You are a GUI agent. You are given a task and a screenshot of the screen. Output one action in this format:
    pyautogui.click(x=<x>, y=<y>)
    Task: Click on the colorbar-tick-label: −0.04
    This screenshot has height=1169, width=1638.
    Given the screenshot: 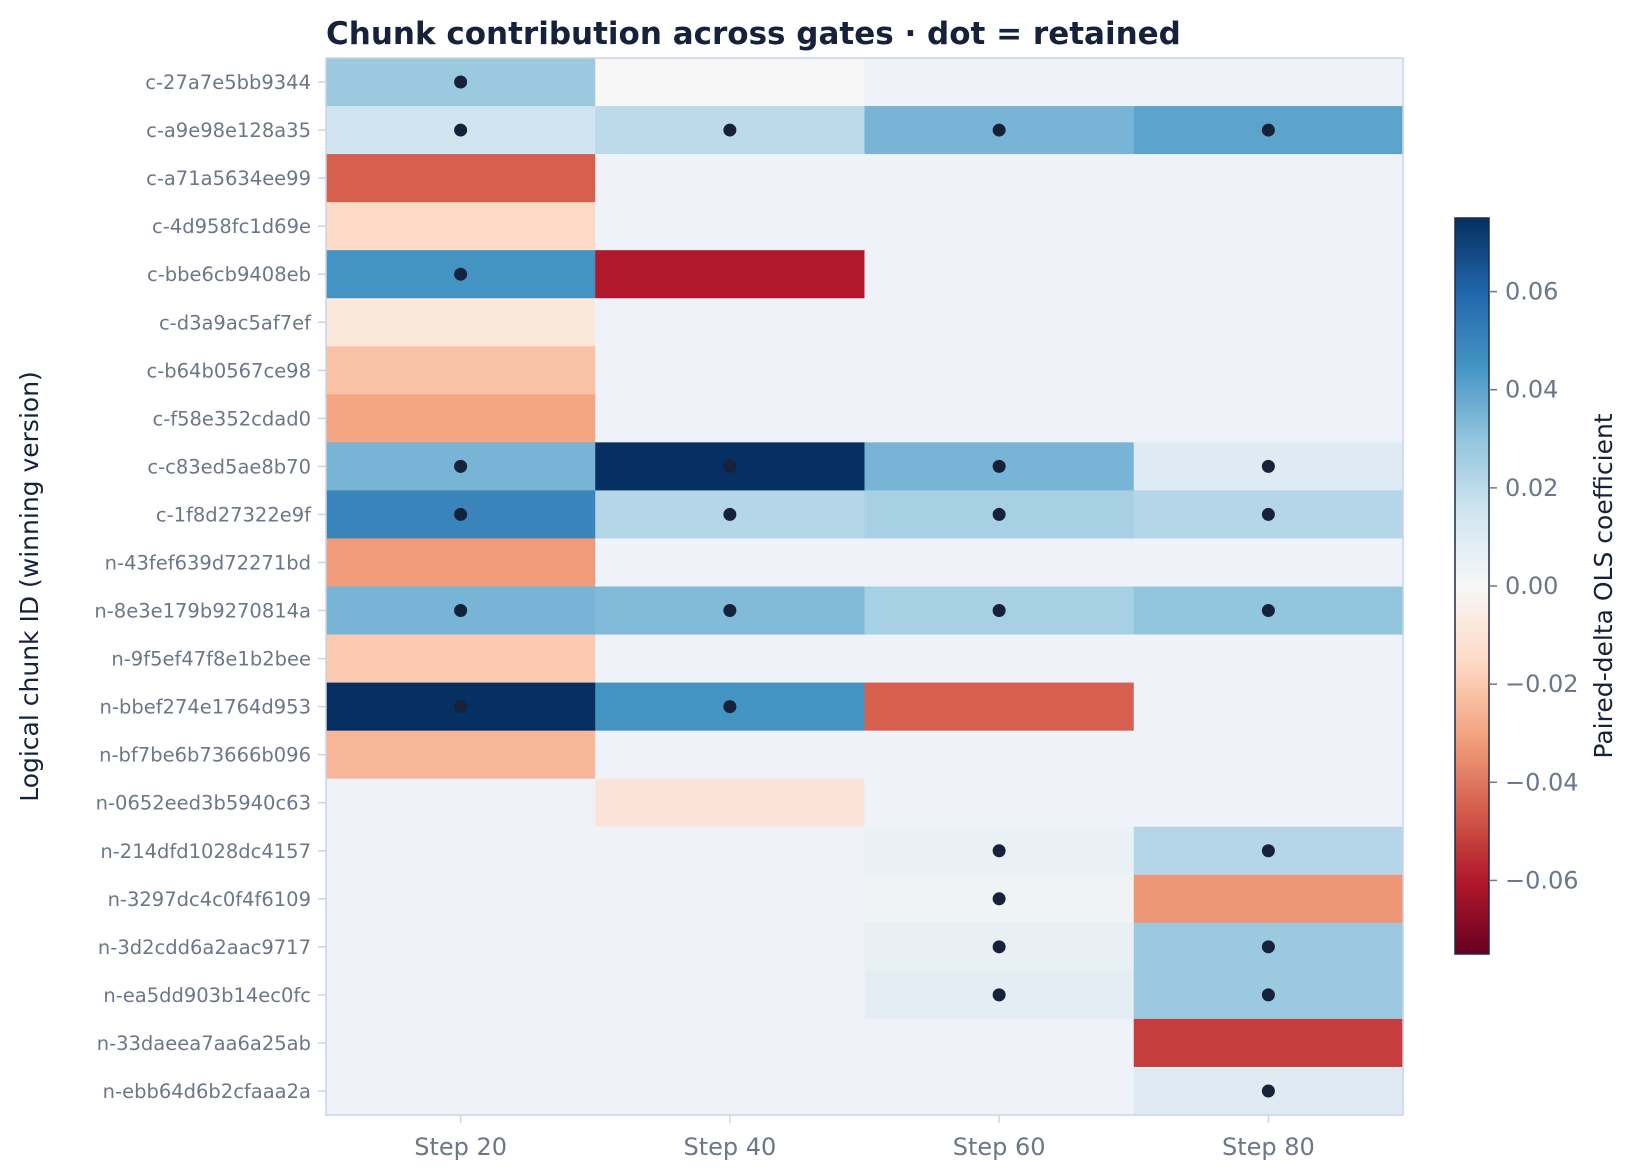 What is the action you would take?
    pyautogui.click(x=1542, y=782)
    